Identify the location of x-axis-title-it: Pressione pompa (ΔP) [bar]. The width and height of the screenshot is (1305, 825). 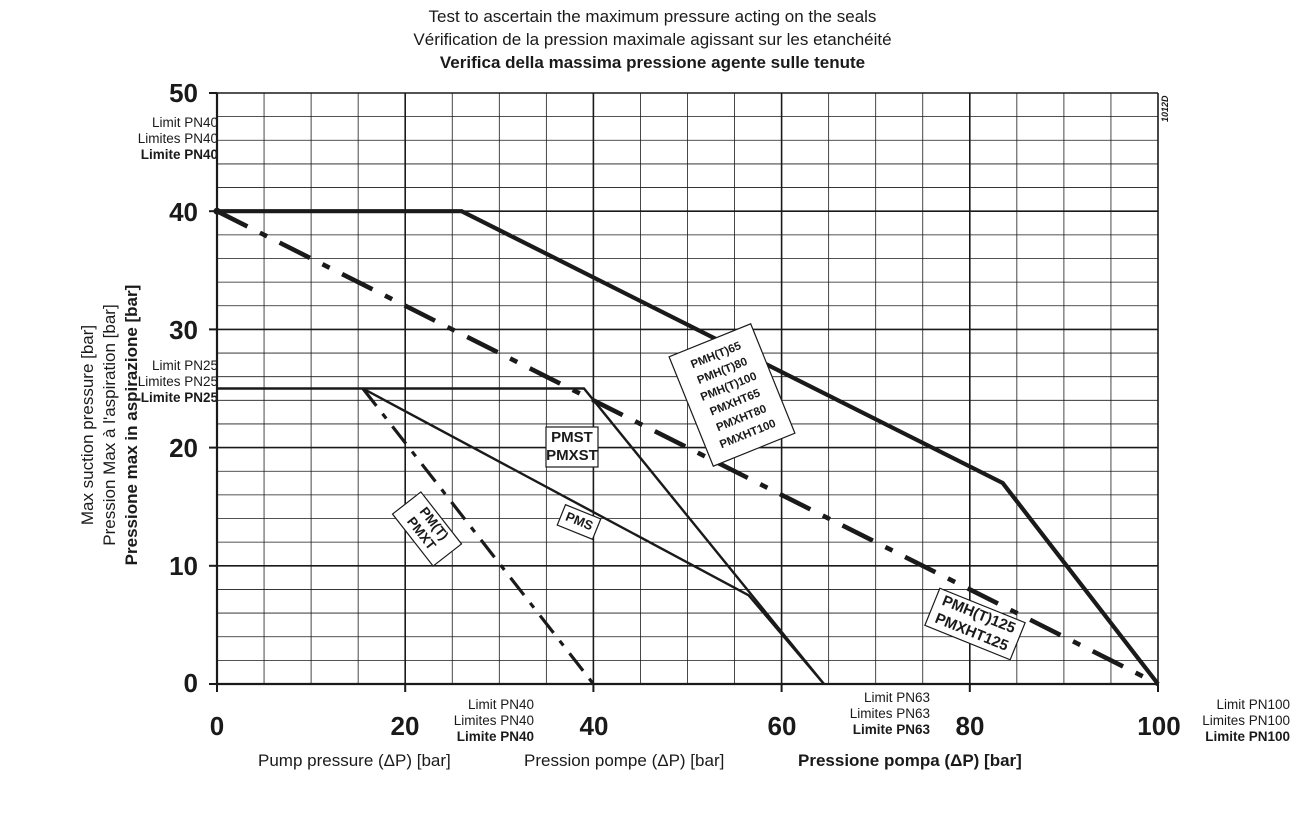
(910, 760).